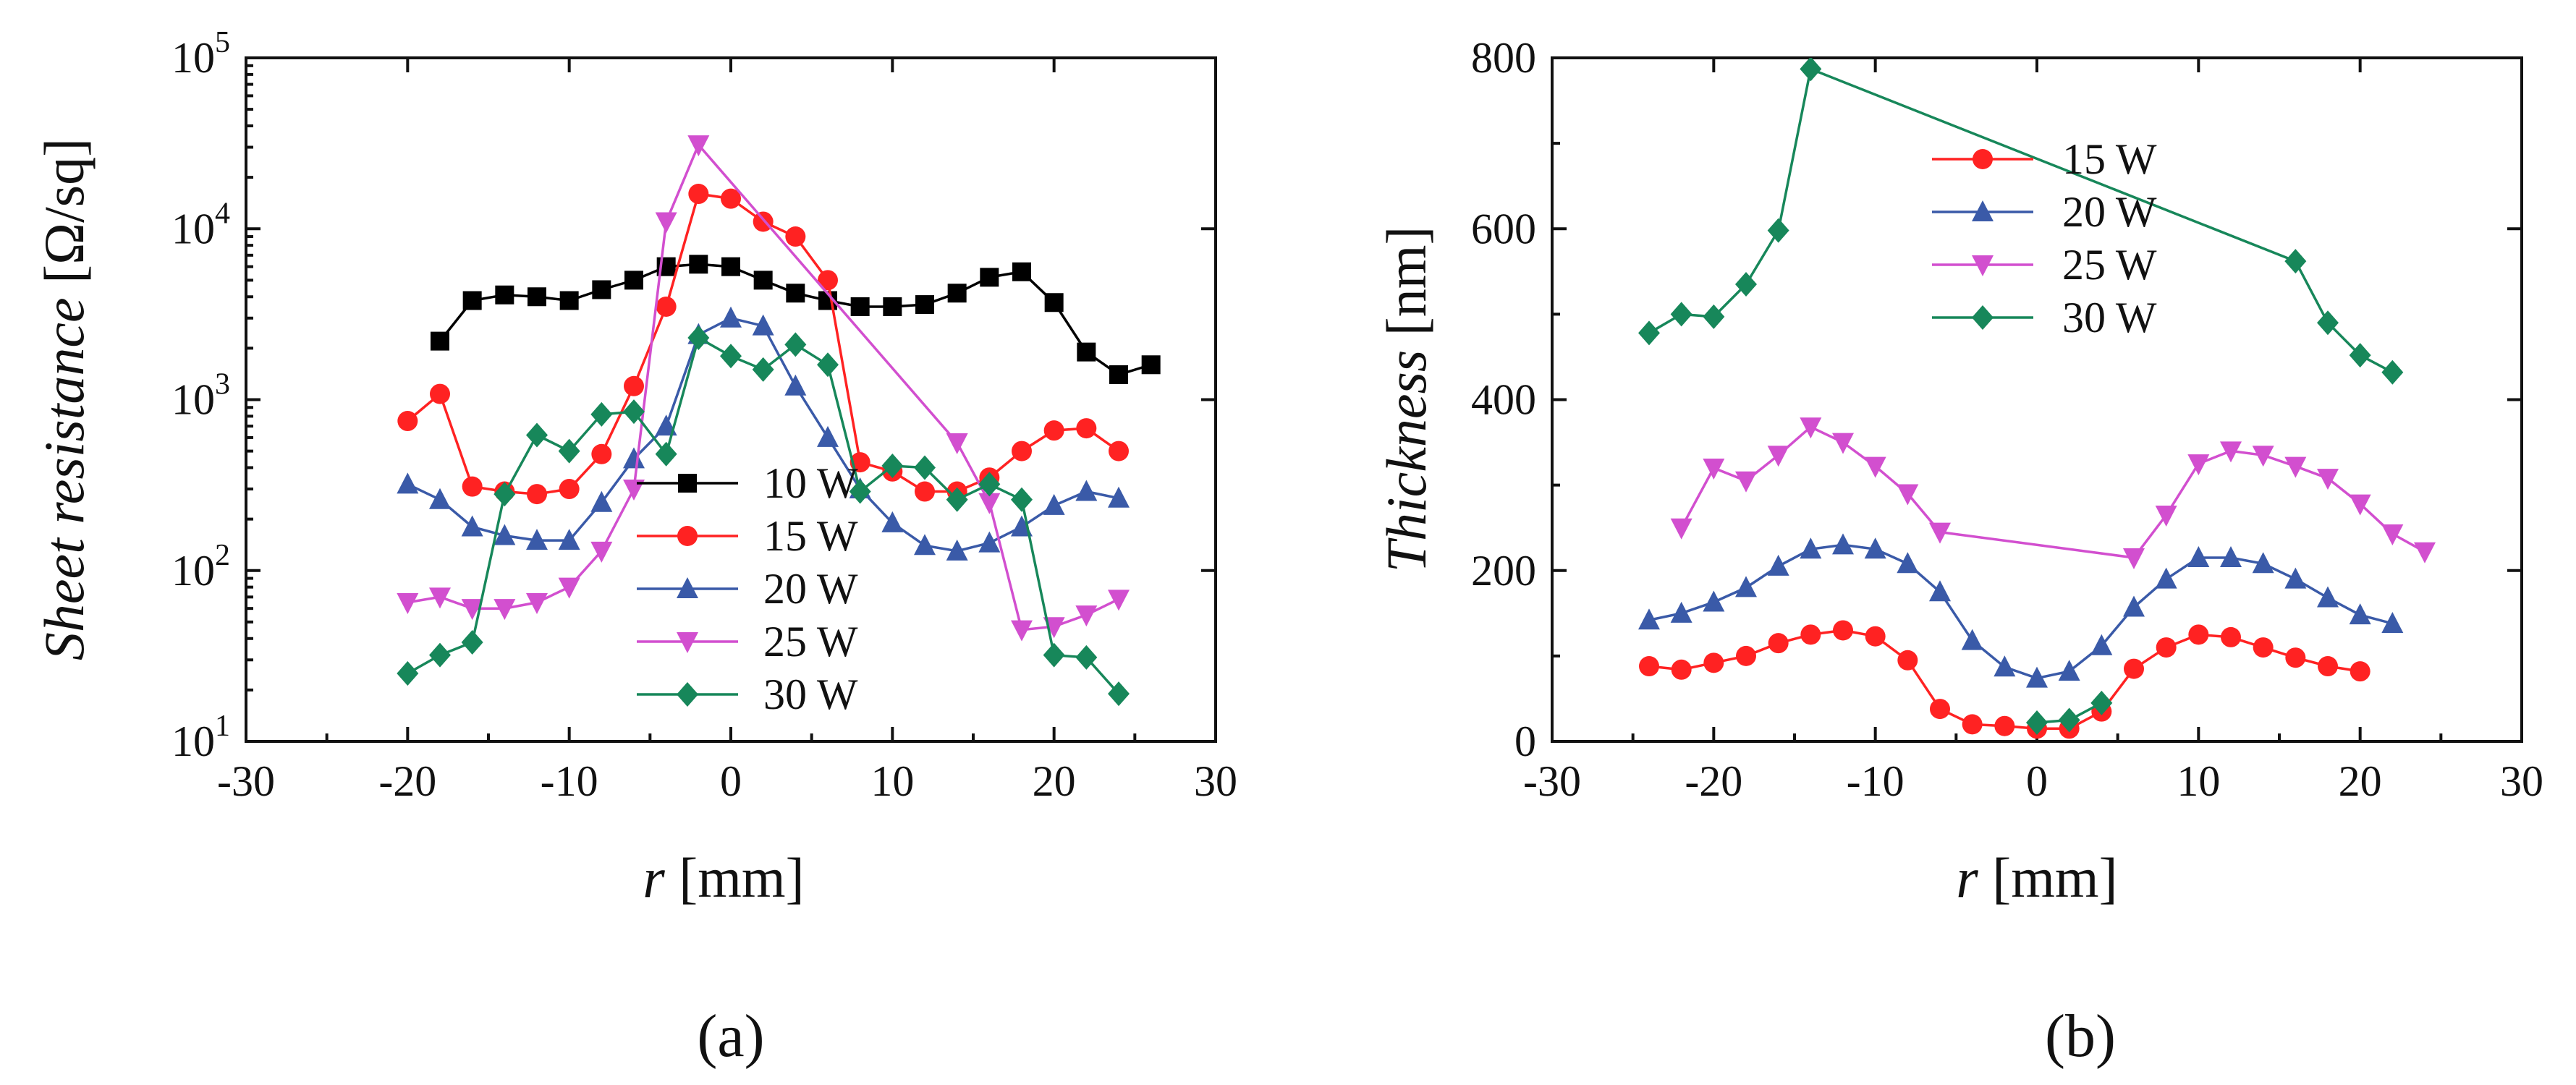 The width and height of the screenshot is (2576, 1085). Describe the element at coordinates (763, 386) in the screenshot. I see `series-line-25-w` at that location.